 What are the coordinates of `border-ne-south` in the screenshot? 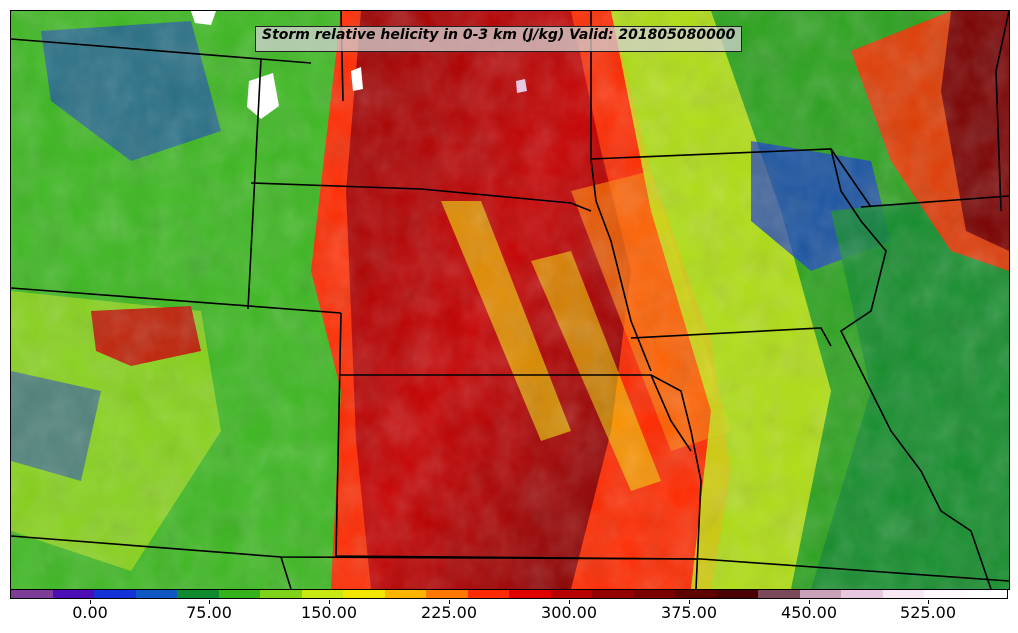 It's located at (515, 413).